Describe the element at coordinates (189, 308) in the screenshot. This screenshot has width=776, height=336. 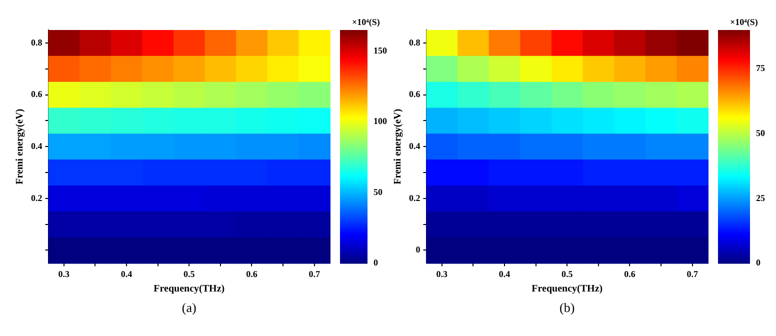
I see `text: (a)` at that location.